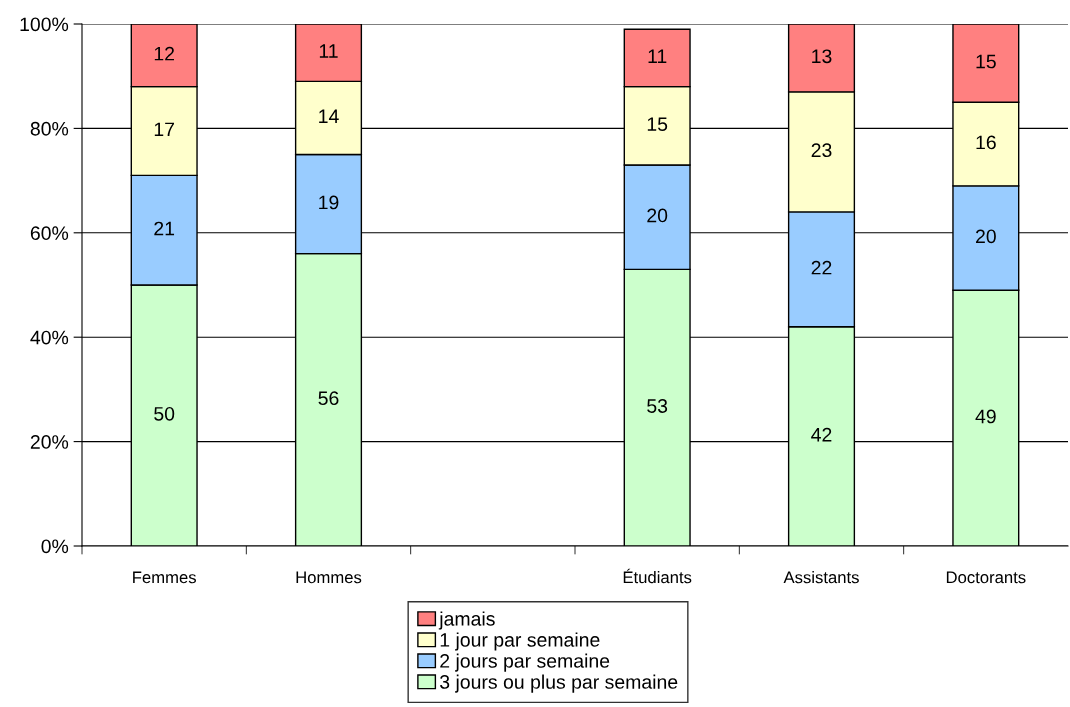 This screenshot has width=1070, height=707. Describe the element at coordinates (985, 416) in the screenshot. I see `data-label: 49` at that location.